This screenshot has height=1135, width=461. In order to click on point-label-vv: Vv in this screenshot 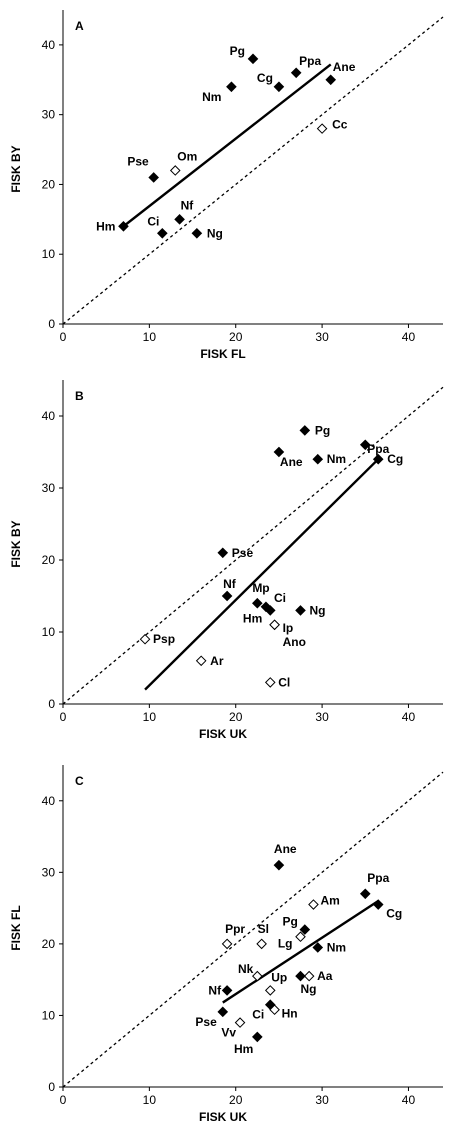, I will do `click(228, 1033)`.